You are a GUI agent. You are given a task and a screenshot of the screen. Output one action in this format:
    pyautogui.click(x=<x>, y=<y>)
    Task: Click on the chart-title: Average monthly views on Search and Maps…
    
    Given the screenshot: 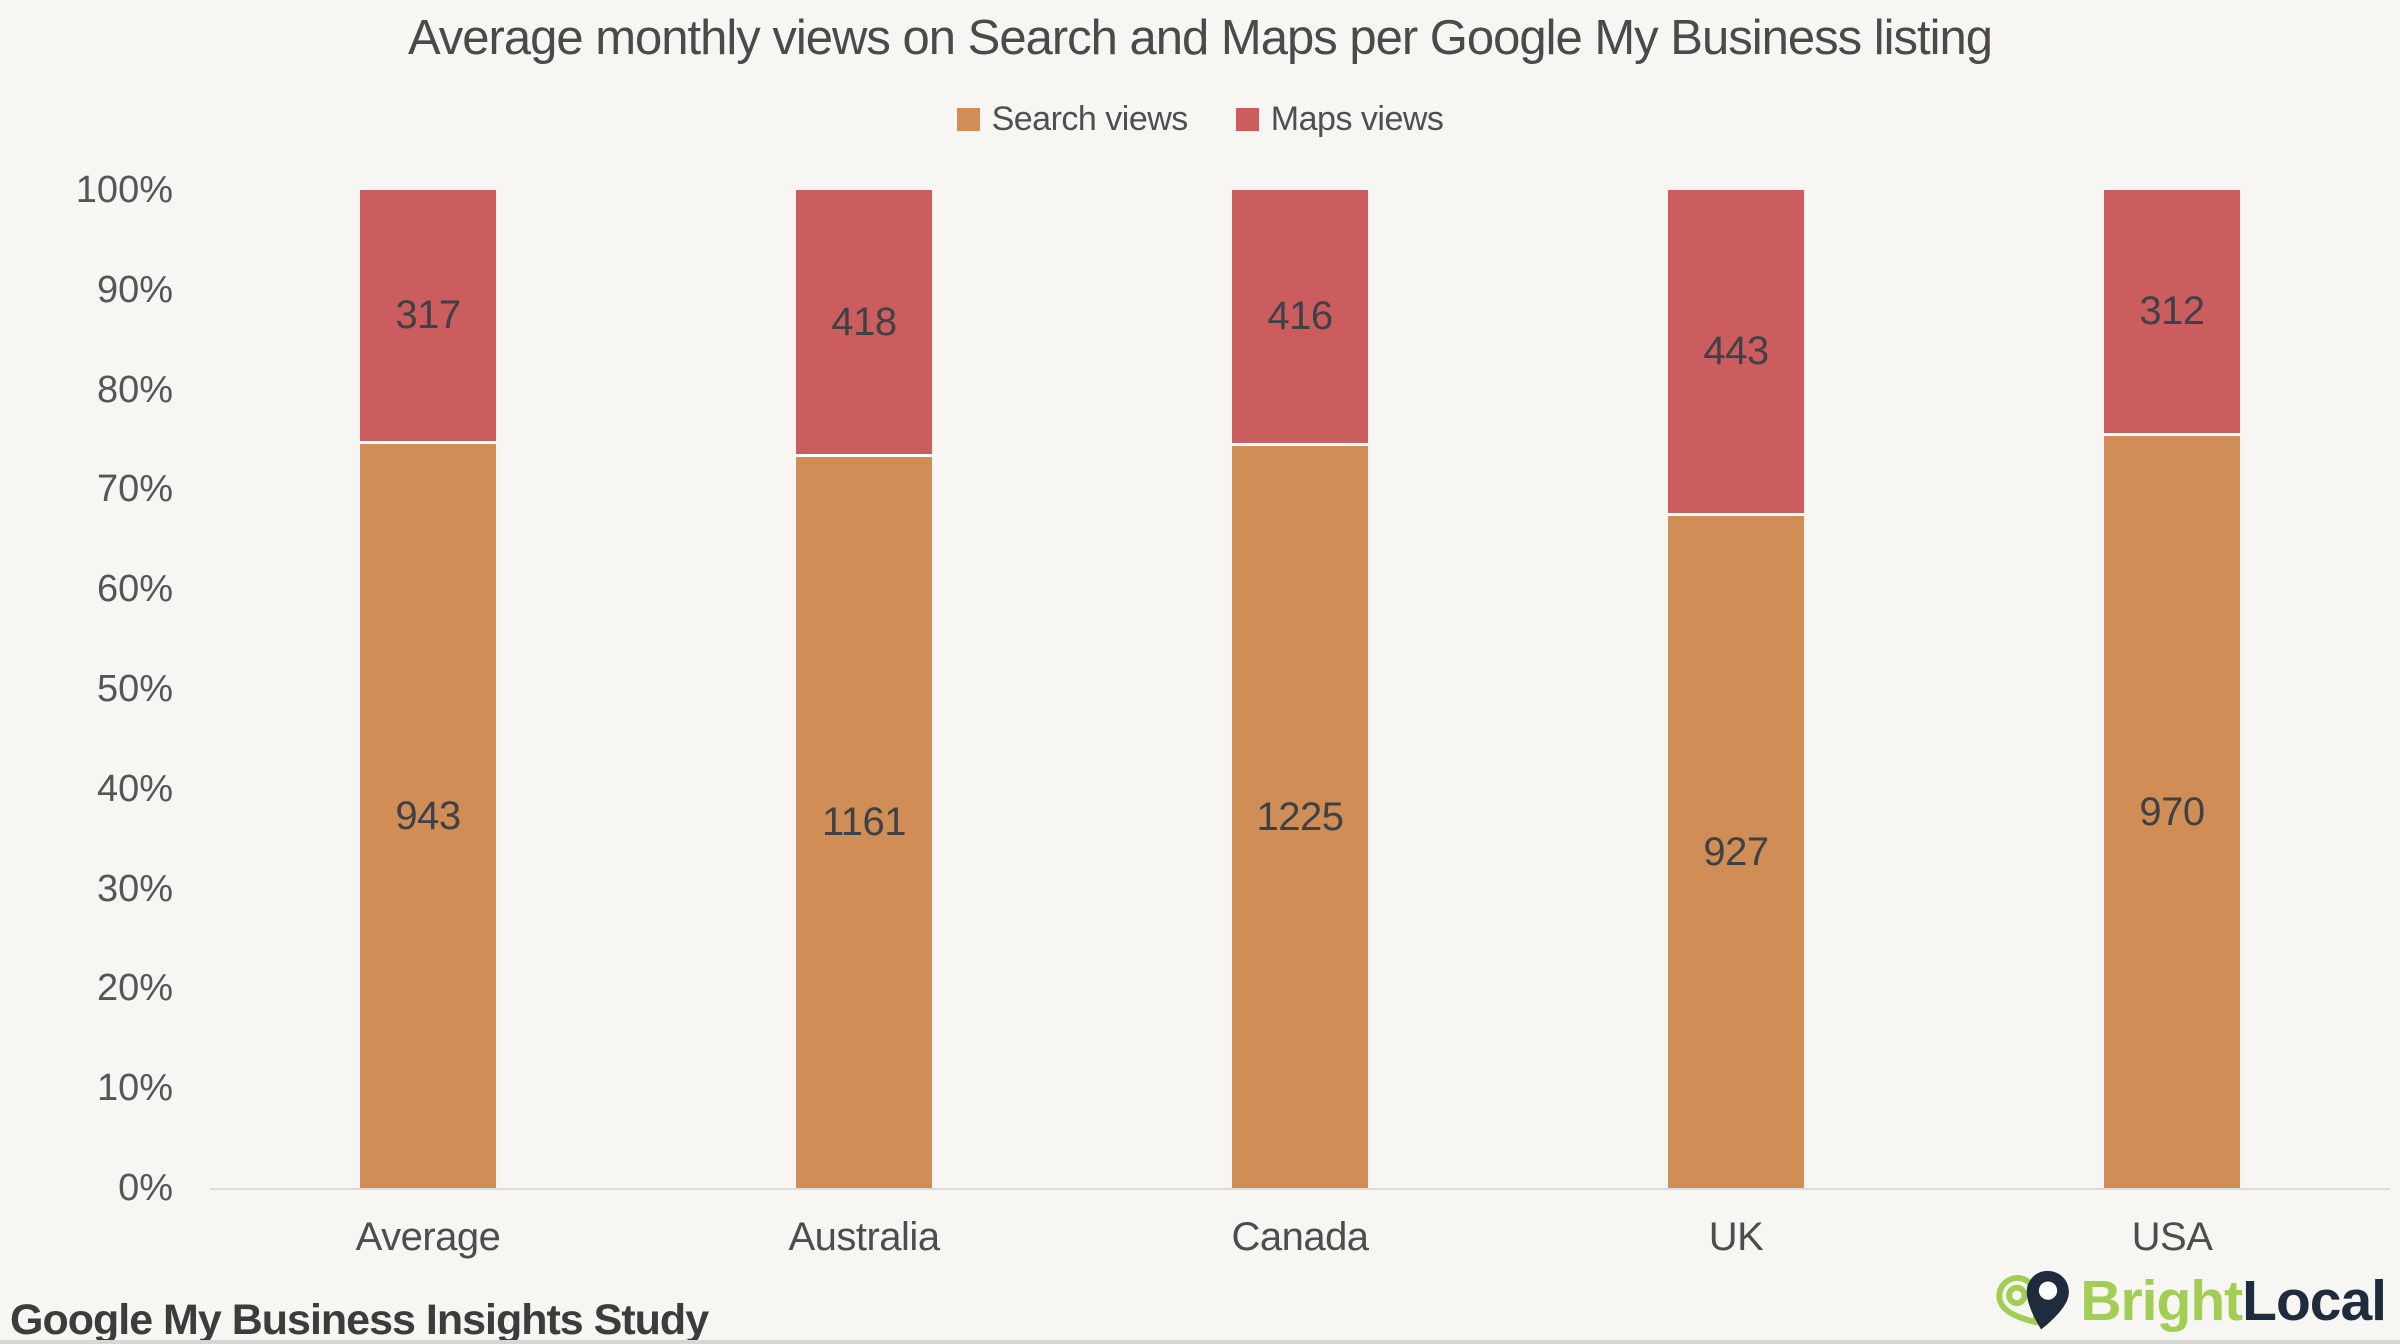 What is the action you would take?
    pyautogui.click(x=1200, y=38)
    